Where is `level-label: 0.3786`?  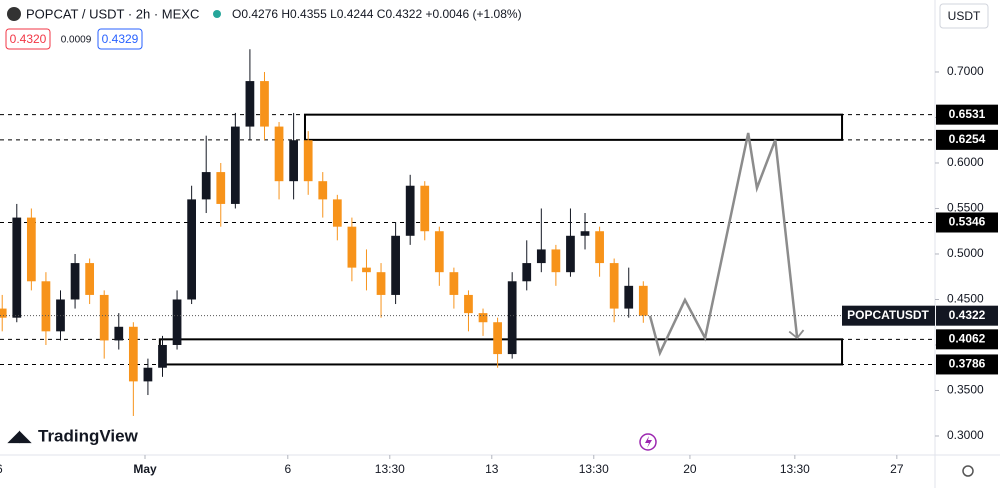
level-label: 0.3786 is located at coordinates (967, 364).